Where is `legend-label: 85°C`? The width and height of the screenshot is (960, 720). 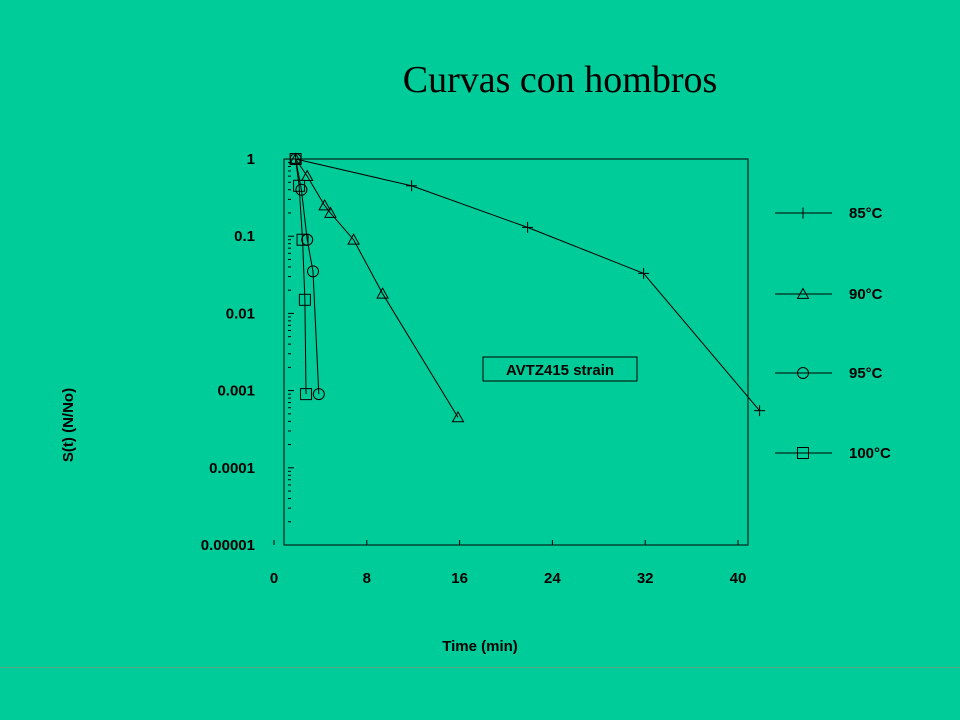 legend-label: 85°C is located at coordinates (866, 213).